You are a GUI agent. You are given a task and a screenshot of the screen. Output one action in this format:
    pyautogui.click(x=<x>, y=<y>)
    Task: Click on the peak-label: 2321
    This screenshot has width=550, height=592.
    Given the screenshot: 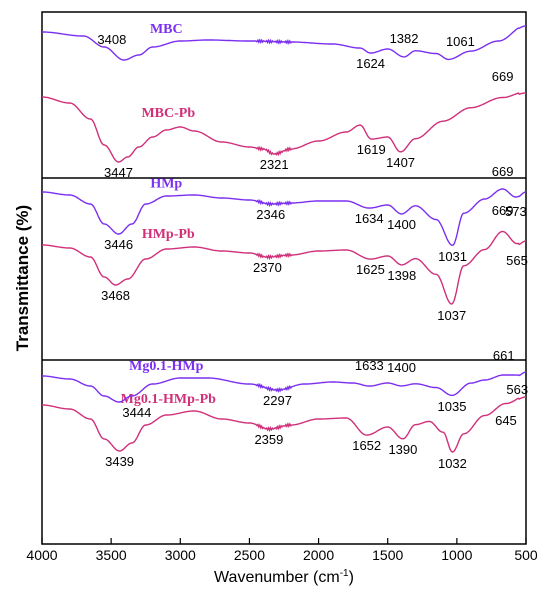 What is the action you would take?
    pyautogui.click(x=274, y=164)
    